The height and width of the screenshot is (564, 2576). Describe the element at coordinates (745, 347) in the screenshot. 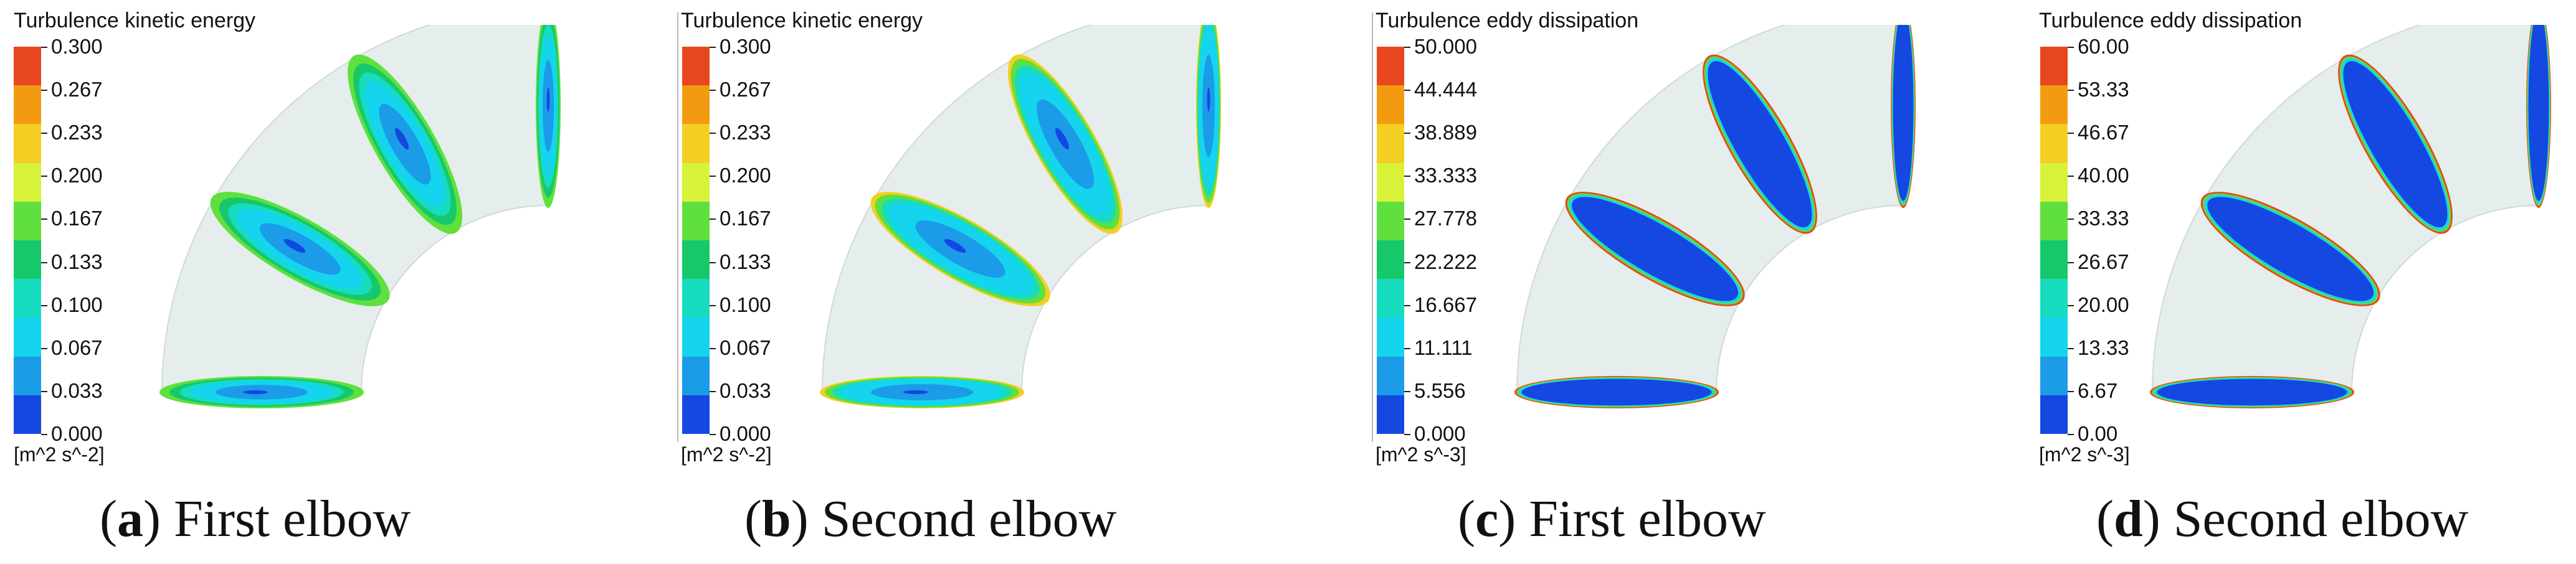

I see `tick-label: 0.067` at that location.